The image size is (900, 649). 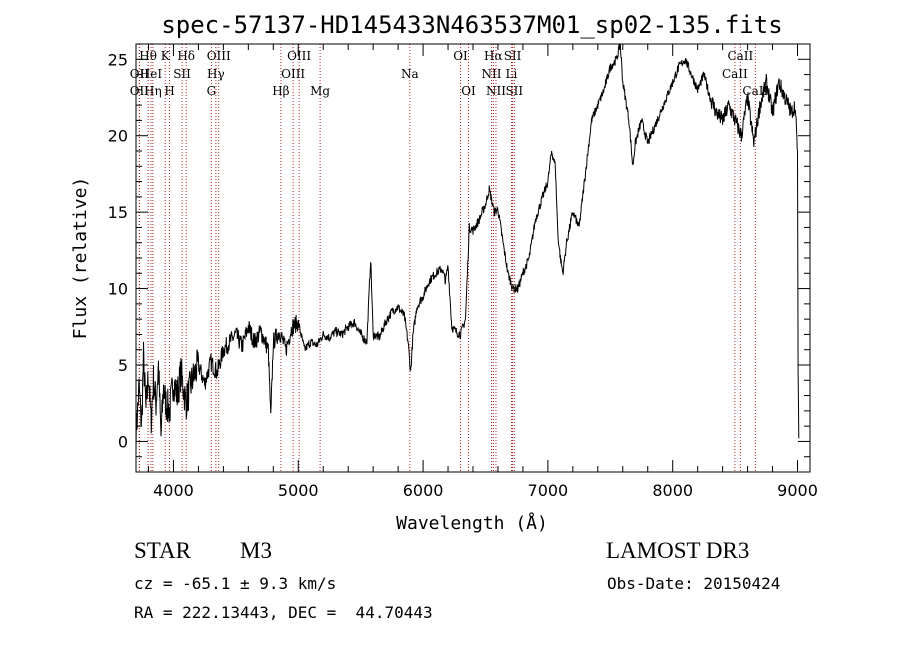 What do you see at coordinates (123, 365) in the screenshot?
I see `y-tick-label-1: 5` at bounding box center [123, 365].